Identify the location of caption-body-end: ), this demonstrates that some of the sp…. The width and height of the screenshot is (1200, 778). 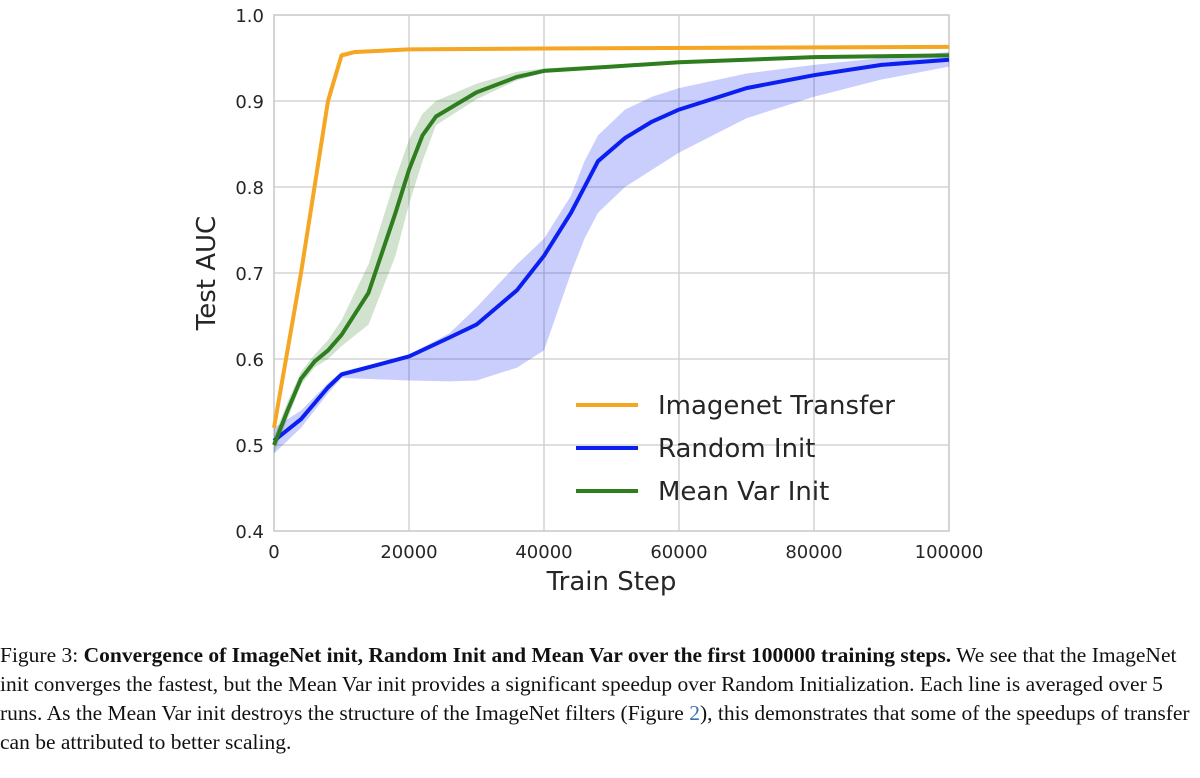
(595, 727).